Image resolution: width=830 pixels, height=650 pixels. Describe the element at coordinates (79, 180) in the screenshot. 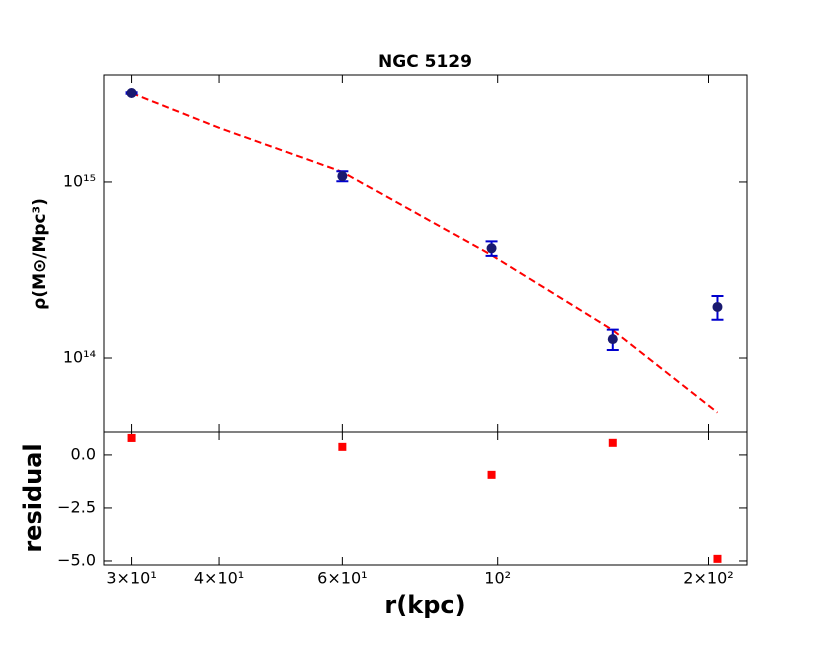

I see `y-tick-label: 10¹⁵` at that location.